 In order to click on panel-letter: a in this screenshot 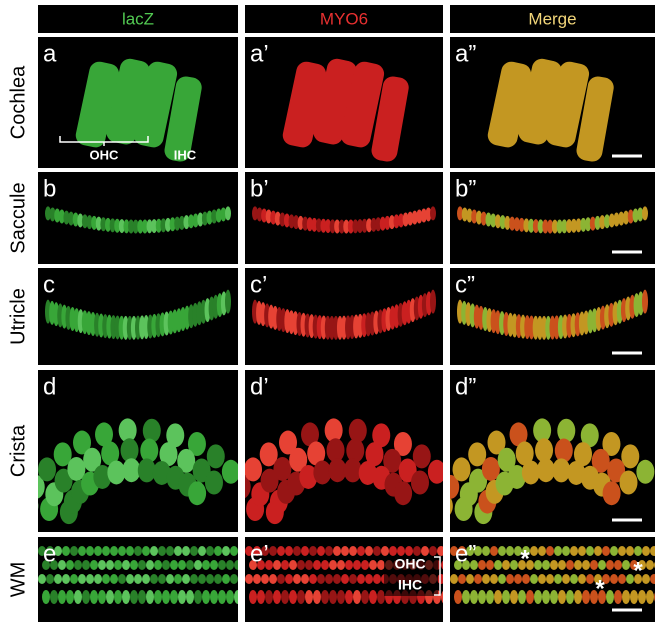, I will do `click(50, 53)`.